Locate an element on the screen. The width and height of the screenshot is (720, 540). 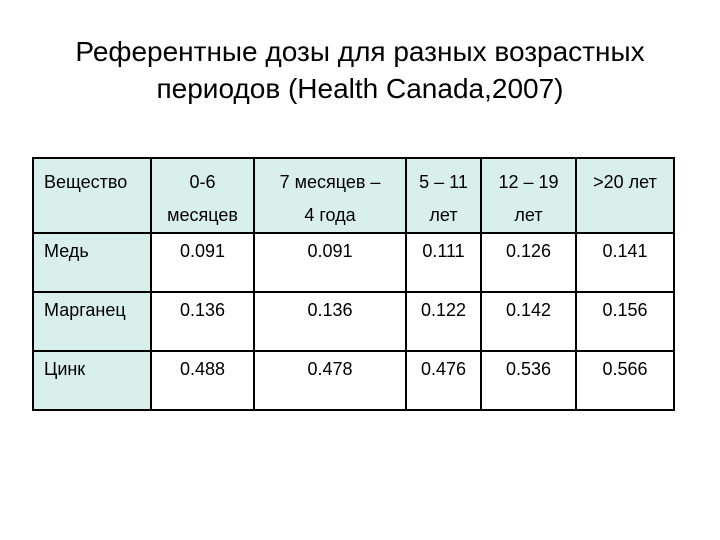
table-row-zinc: Цинк 0.488 0.478 0.476 0.536 0.566 is located at coordinates (353, 380).